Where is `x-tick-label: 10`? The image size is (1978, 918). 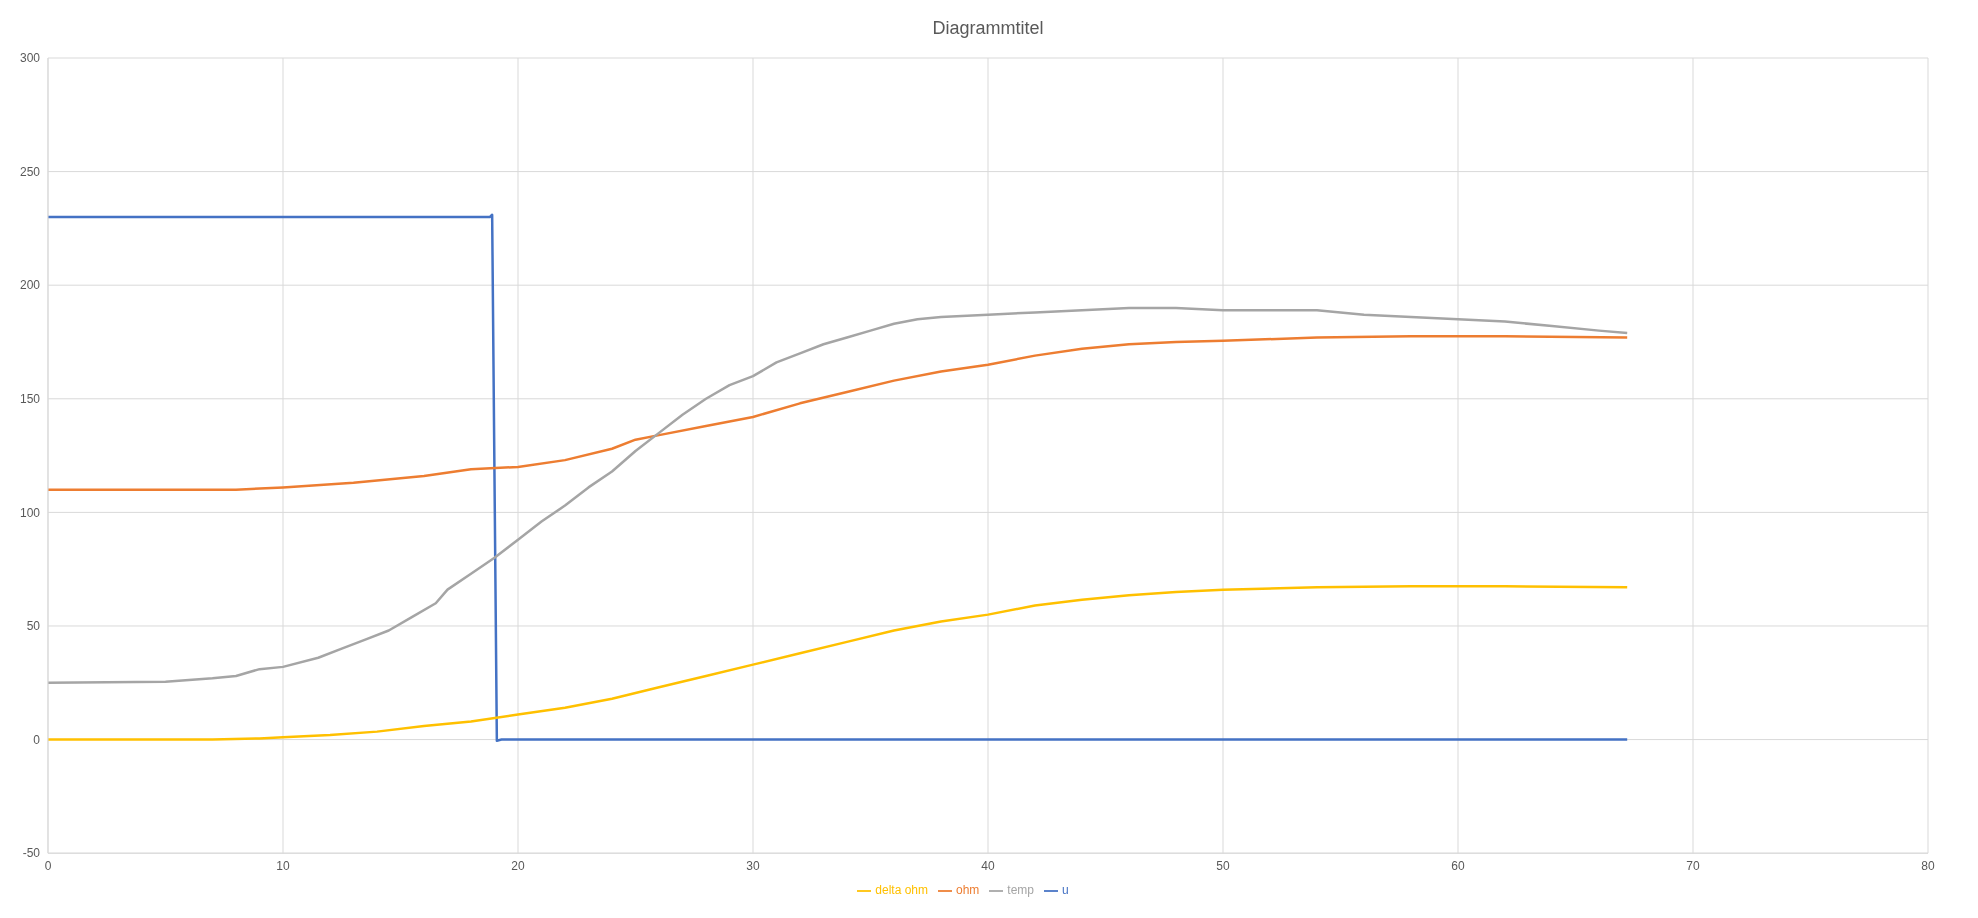 x-tick-label: 10 is located at coordinates (283, 865).